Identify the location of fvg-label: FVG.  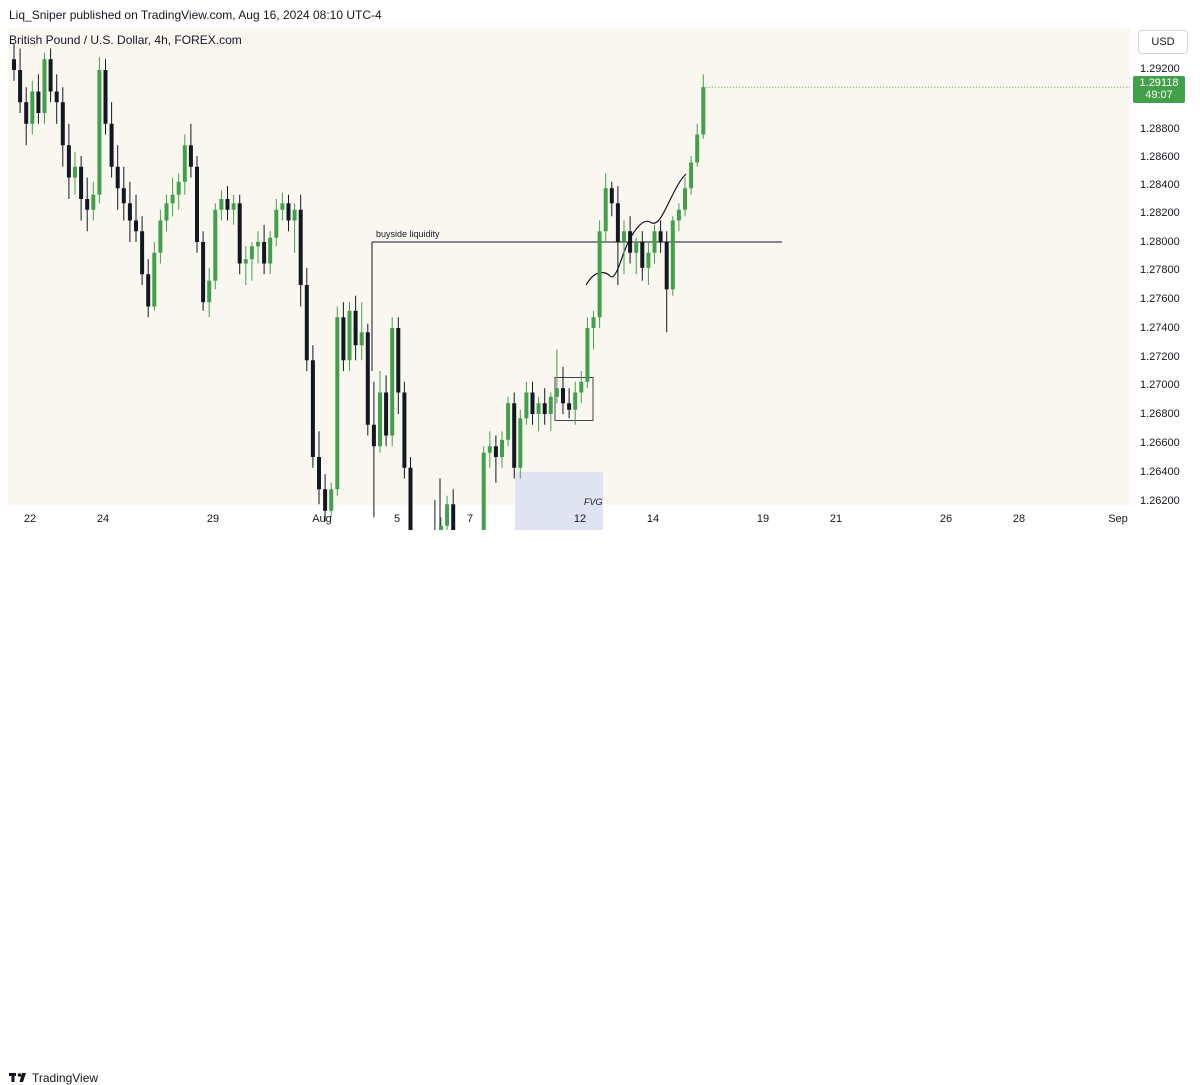
(593, 502).